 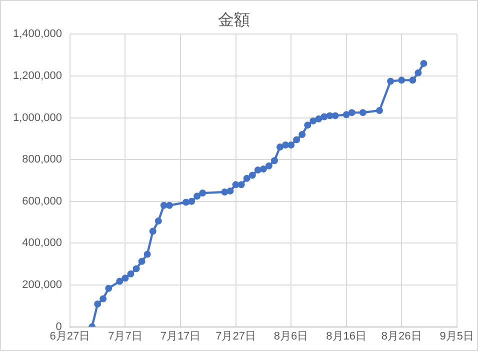 What do you see at coordinates (37, 34) in the screenshot?
I see `y-tick-label: 1,400,000` at bounding box center [37, 34].